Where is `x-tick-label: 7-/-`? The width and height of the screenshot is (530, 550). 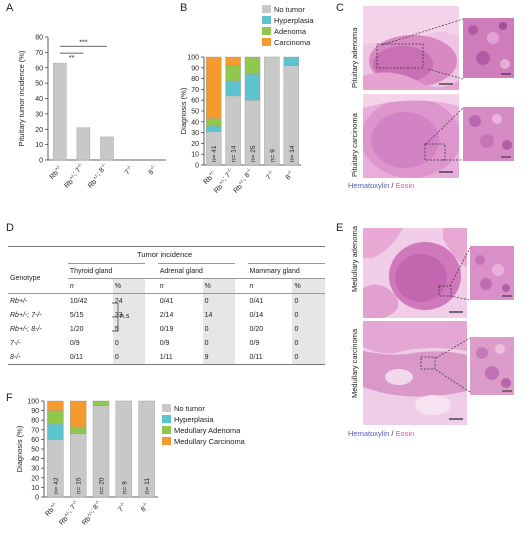
x-tick-label: 7-/- is located at coordinates (129, 170).